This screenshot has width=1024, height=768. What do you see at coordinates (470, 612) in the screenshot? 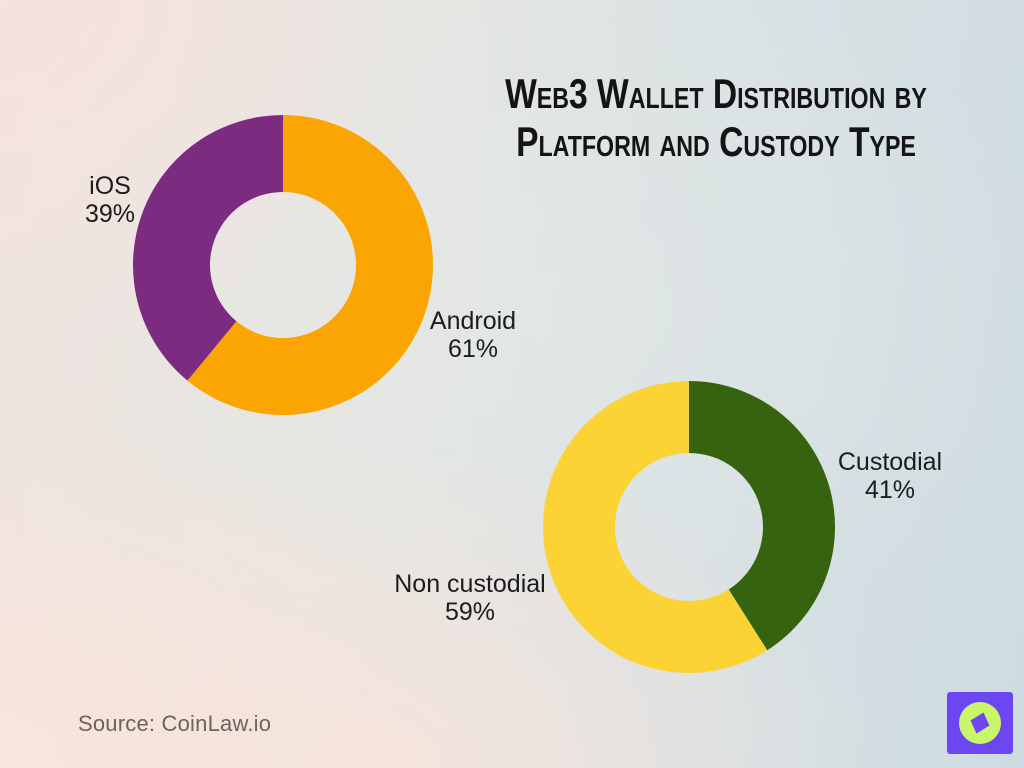
I see `label-non-custodial-pct: 59%` at bounding box center [470, 612].